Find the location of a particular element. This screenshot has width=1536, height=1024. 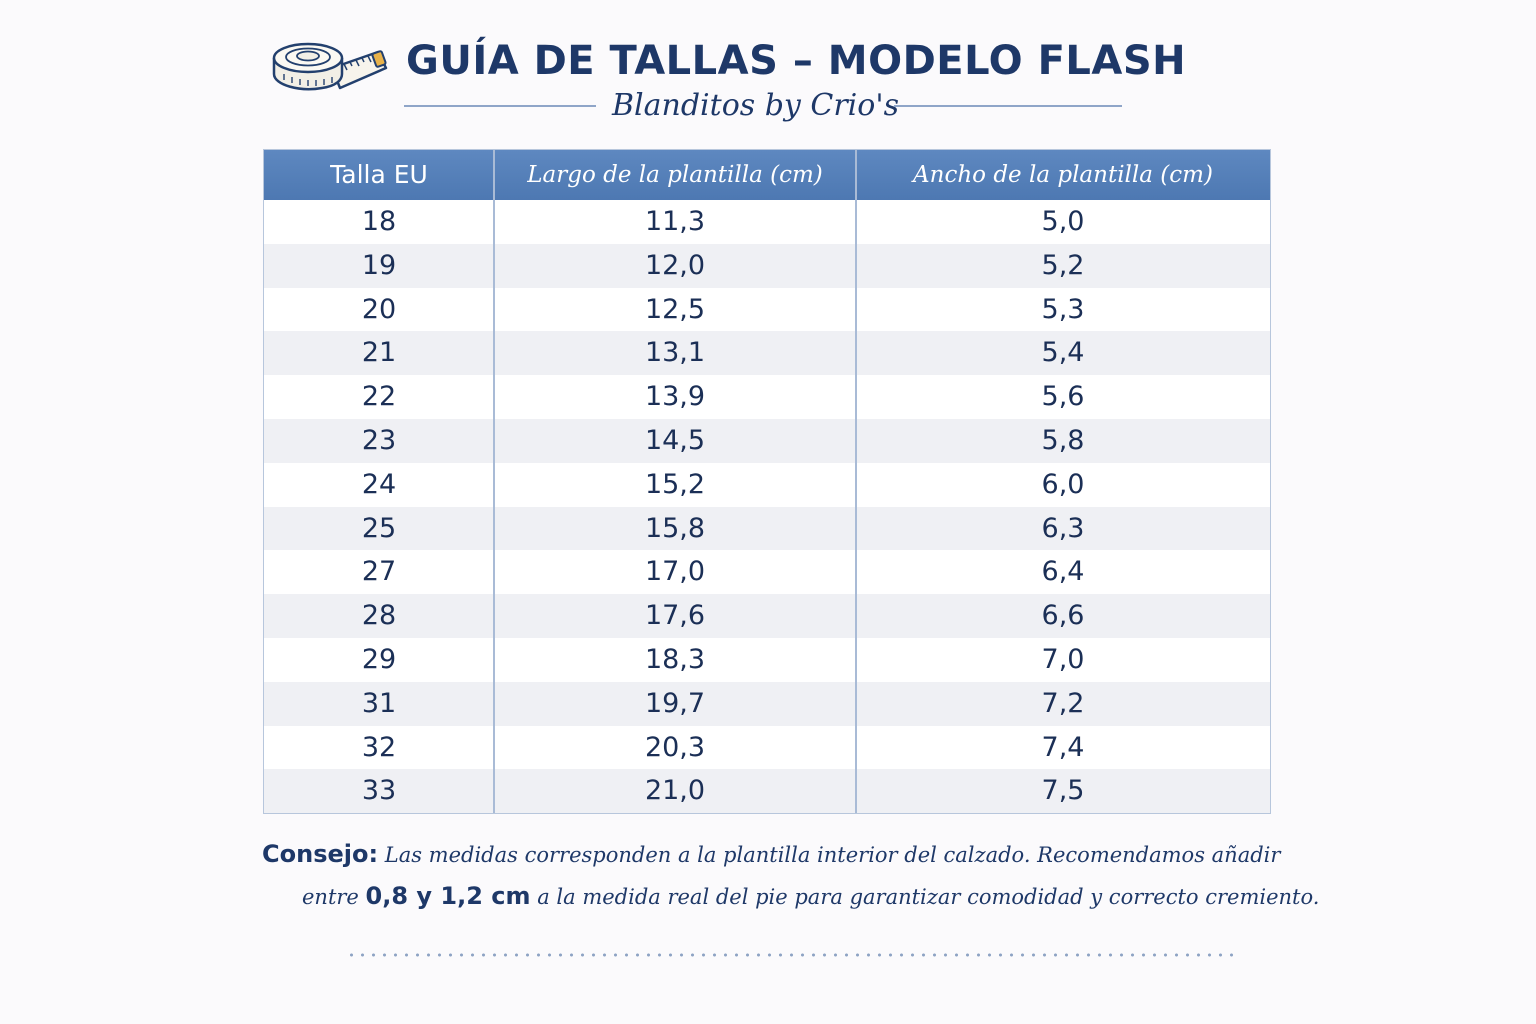

header-insole-length: Largo de la plantilla (cm) is located at coordinates (675, 175).